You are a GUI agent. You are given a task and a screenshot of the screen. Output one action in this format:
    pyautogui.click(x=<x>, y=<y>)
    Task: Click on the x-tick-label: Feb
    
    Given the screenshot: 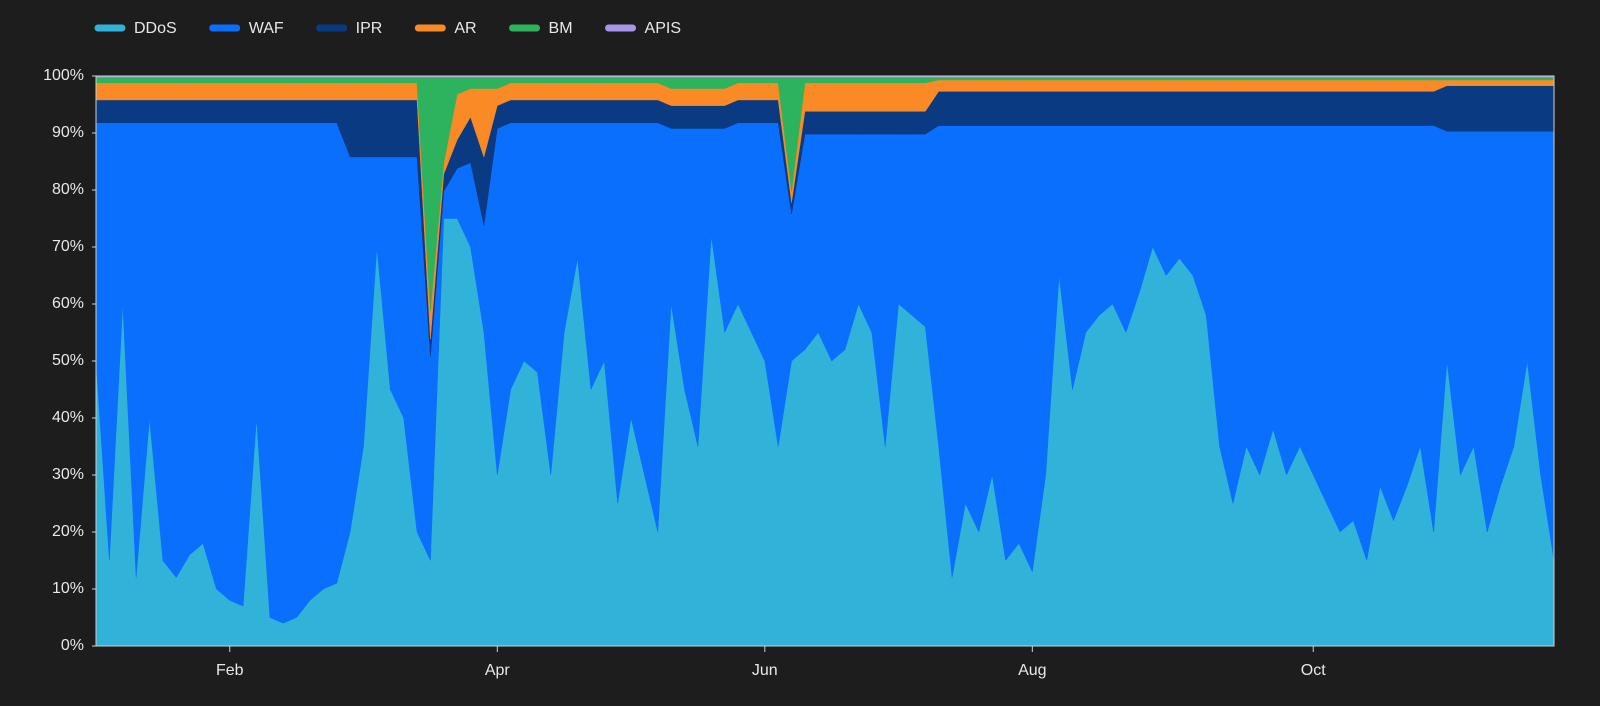 What is the action you would take?
    pyautogui.click(x=230, y=670)
    